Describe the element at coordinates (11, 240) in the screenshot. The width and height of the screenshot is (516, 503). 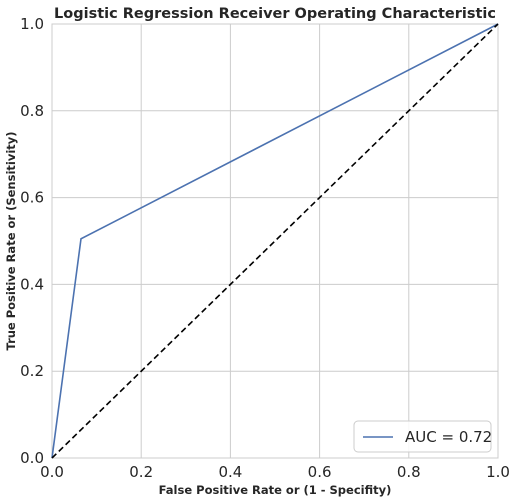
I see `y-axis-label: True Positive Rate or (Sensitivity)` at that location.